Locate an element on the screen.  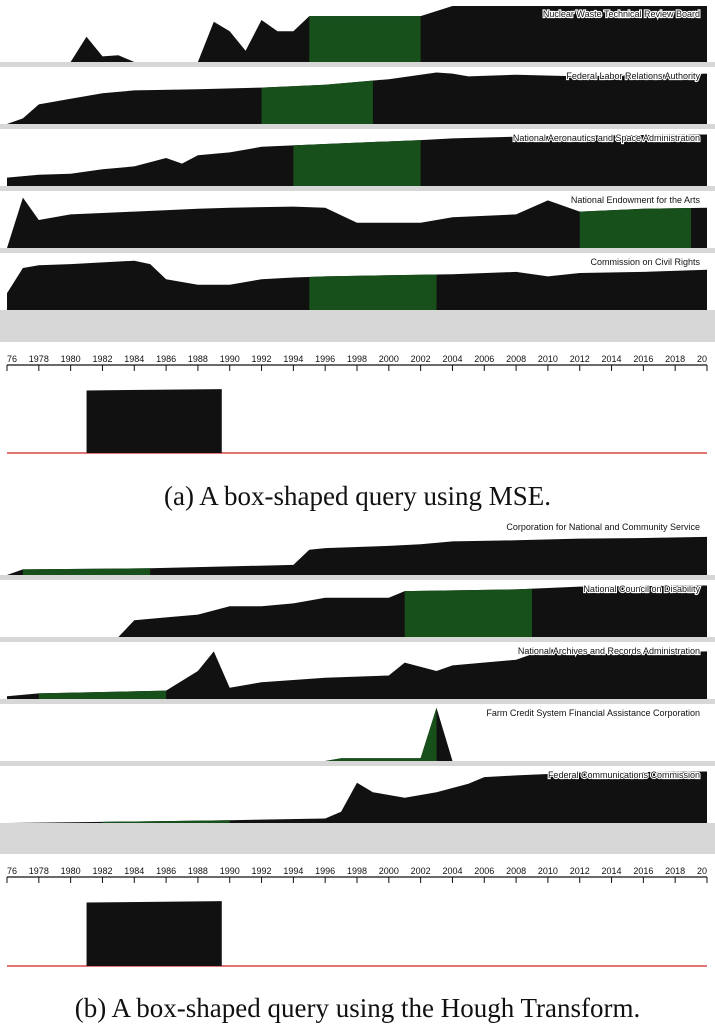
series-label: National Council on Disability is located at coordinates (641, 589).